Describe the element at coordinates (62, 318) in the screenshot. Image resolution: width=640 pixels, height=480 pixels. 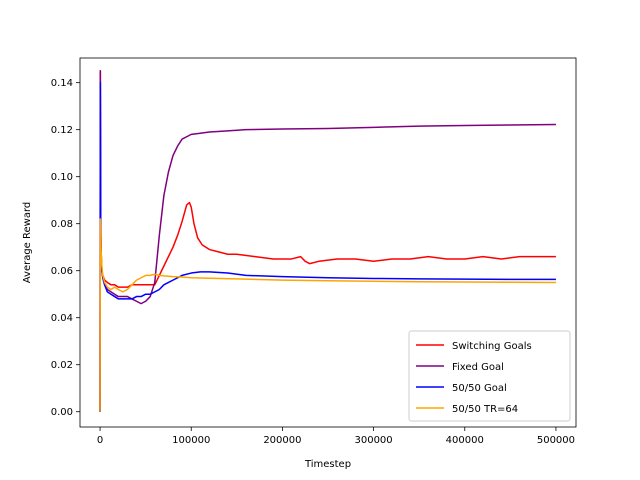
I see `y-tick-label: 0.04` at that location.